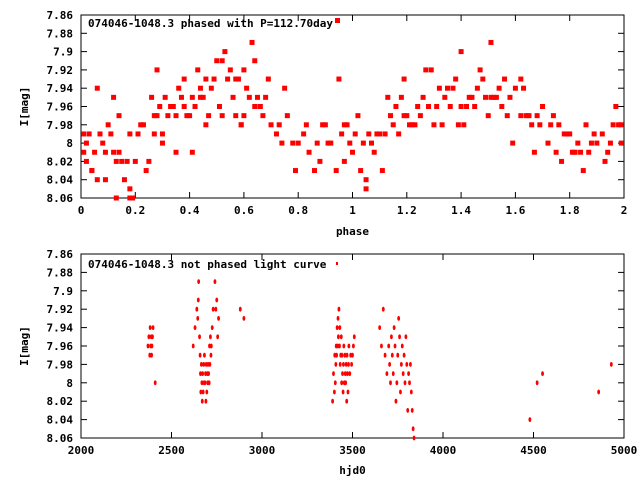  Describe the element at coordinates (69, 143) in the screenshot. I see `y-tick-label: 8` at that location.